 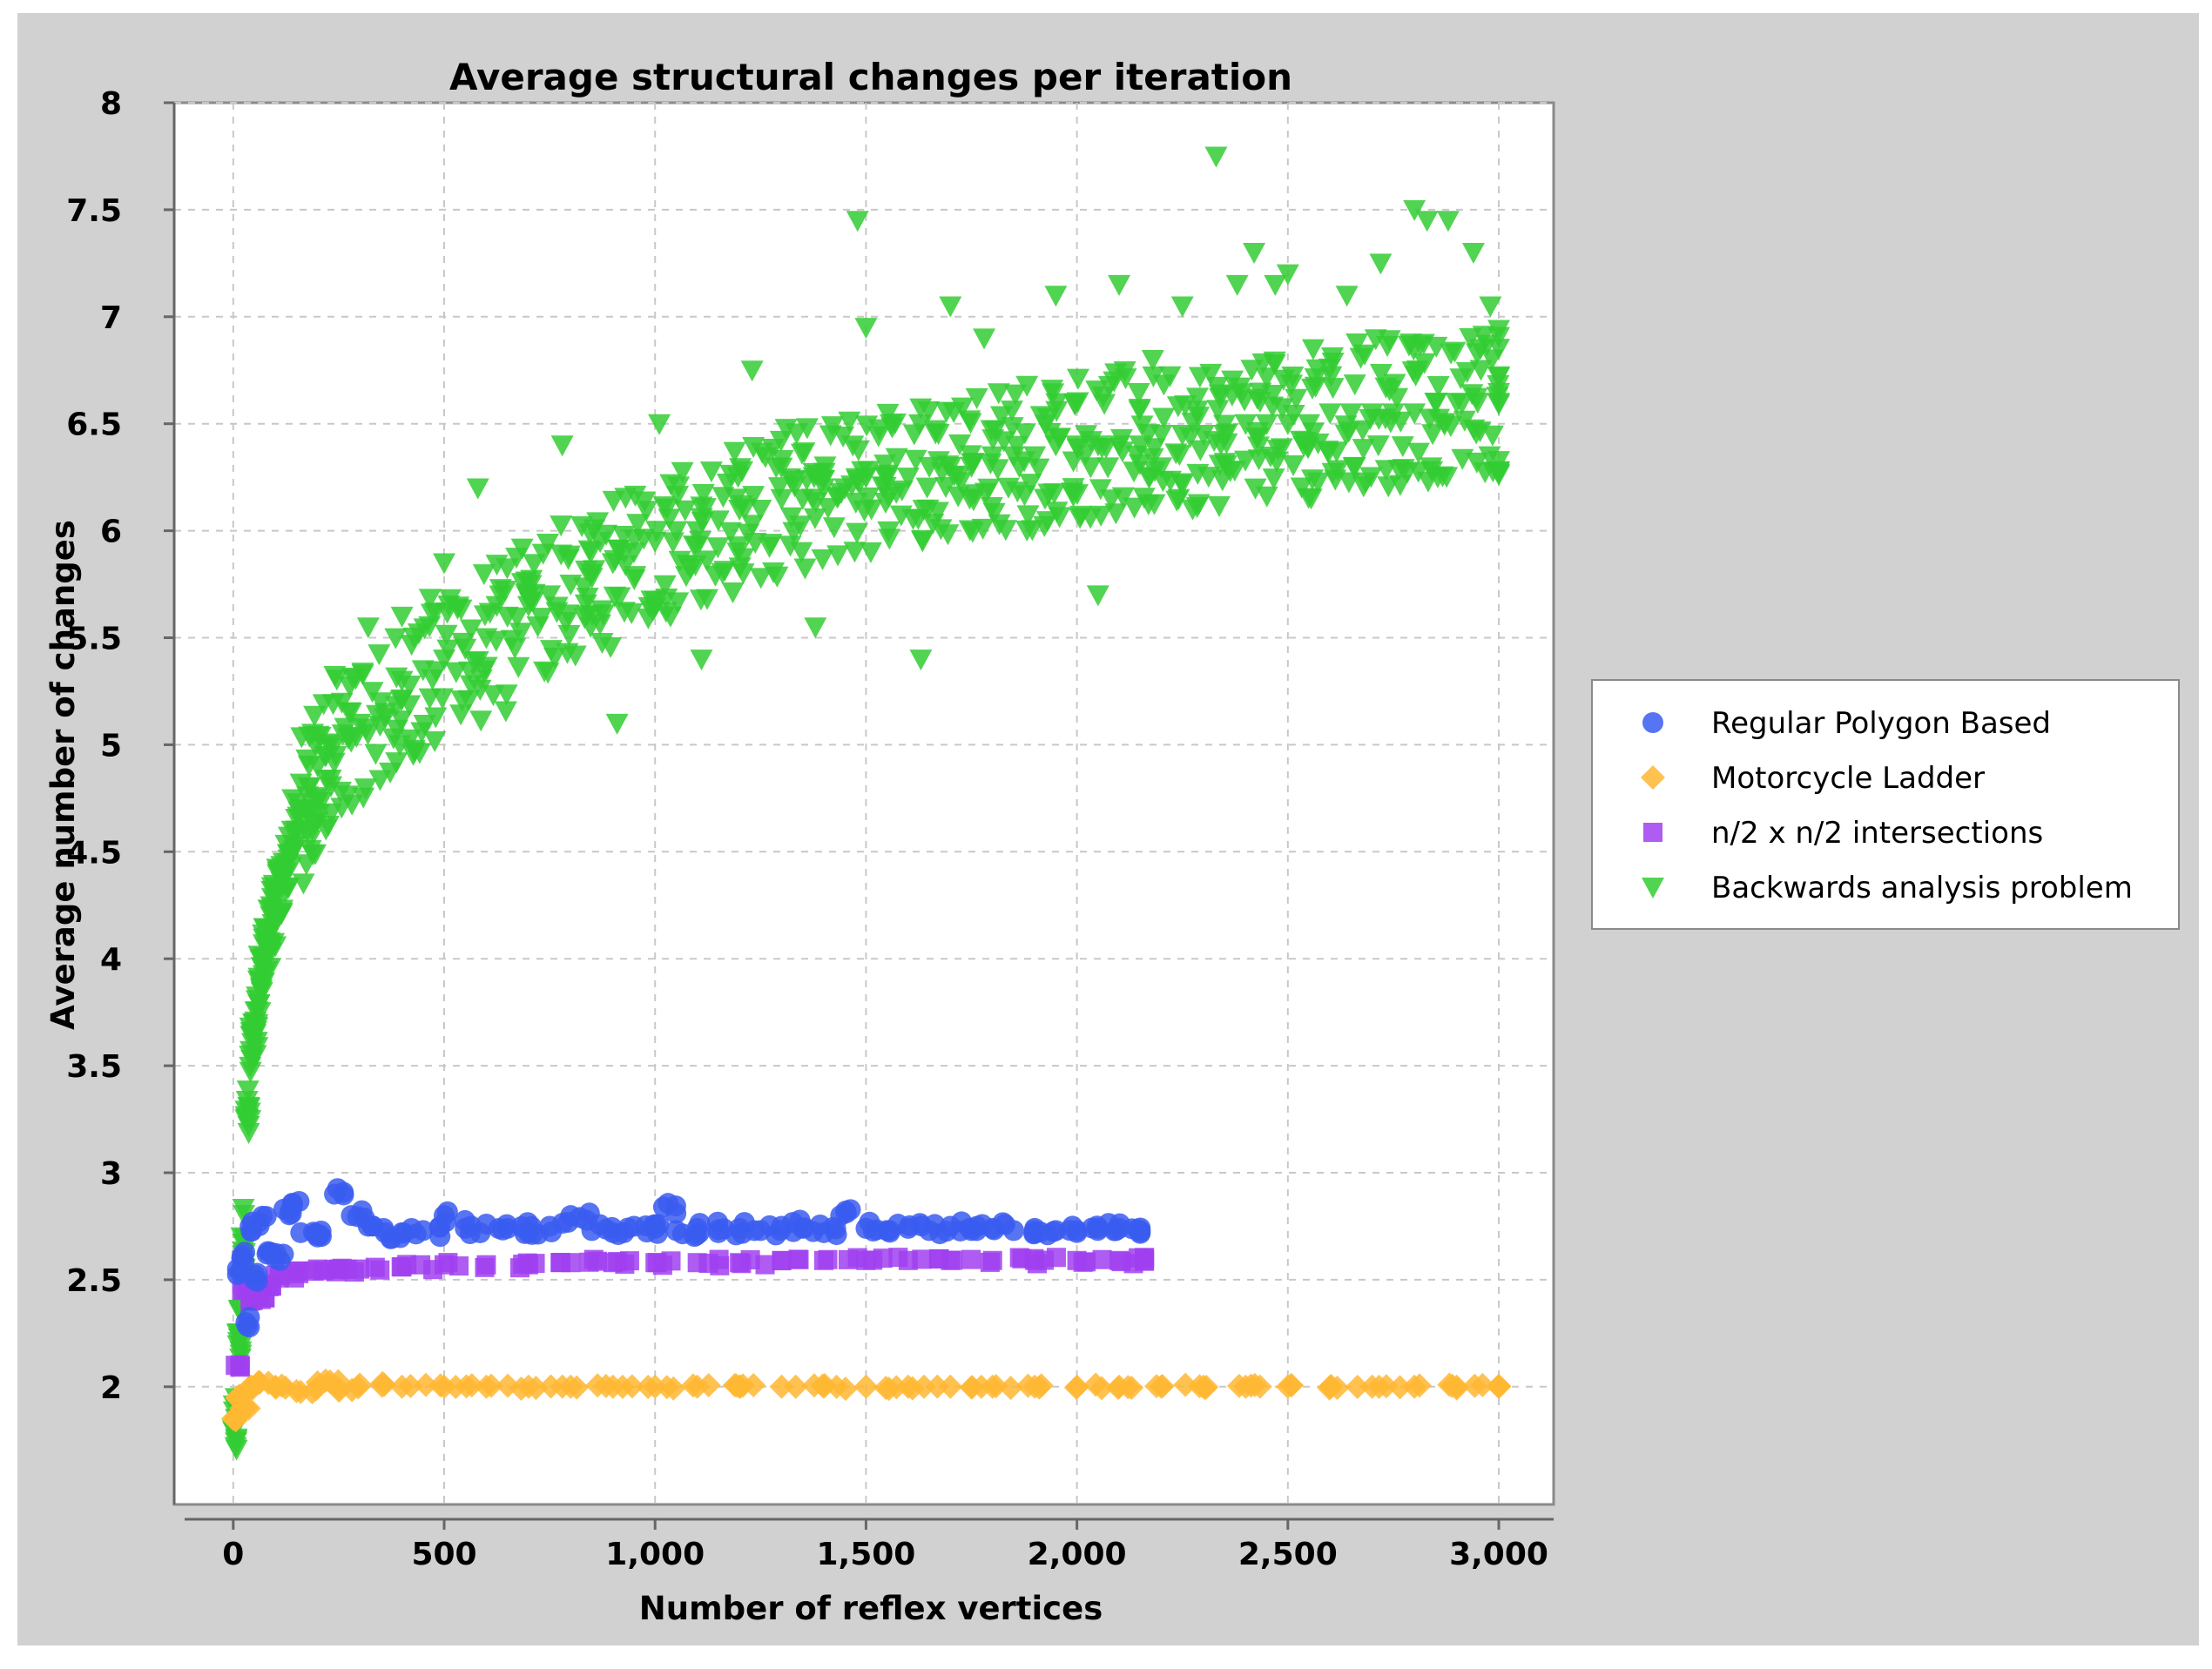 What do you see at coordinates (871, 77) in the screenshot?
I see `chart-title: Average structural changes per iteration` at bounding box center [871, 77].